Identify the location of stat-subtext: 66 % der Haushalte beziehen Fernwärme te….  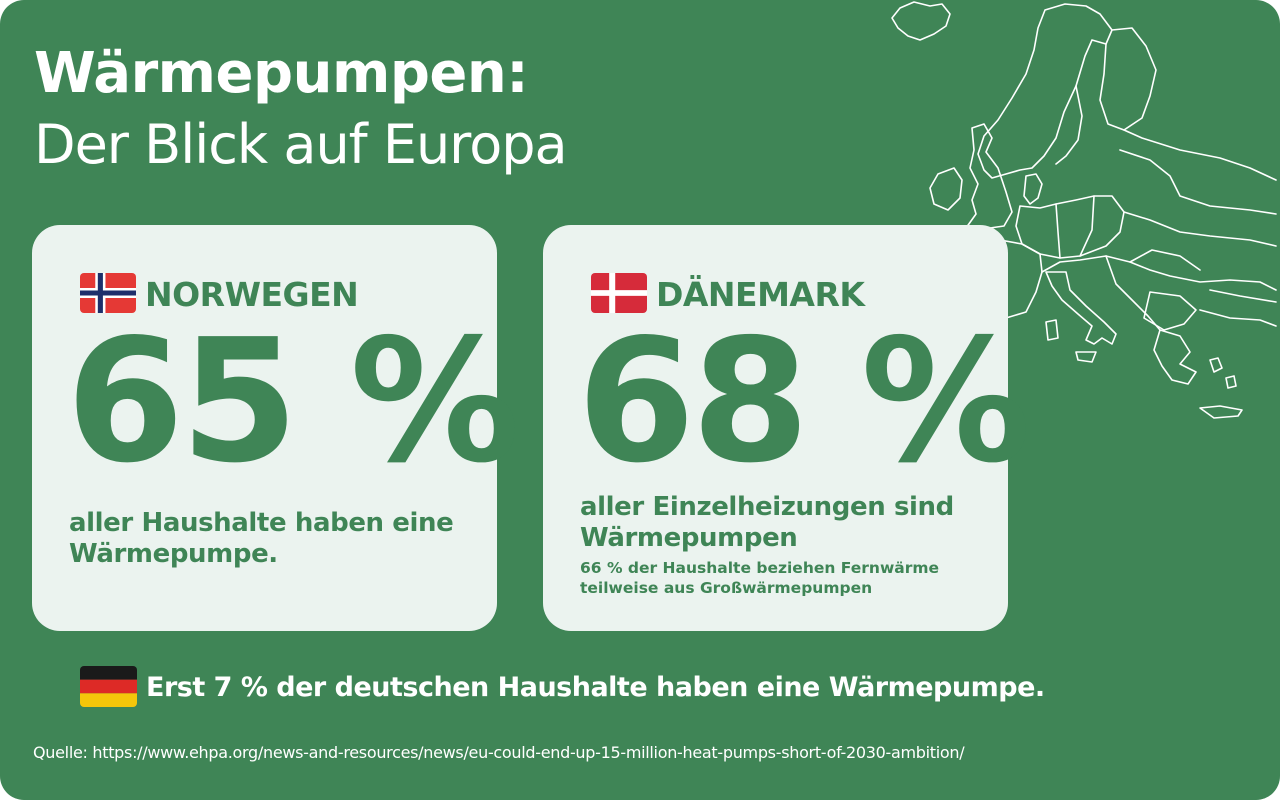
(760, 578).